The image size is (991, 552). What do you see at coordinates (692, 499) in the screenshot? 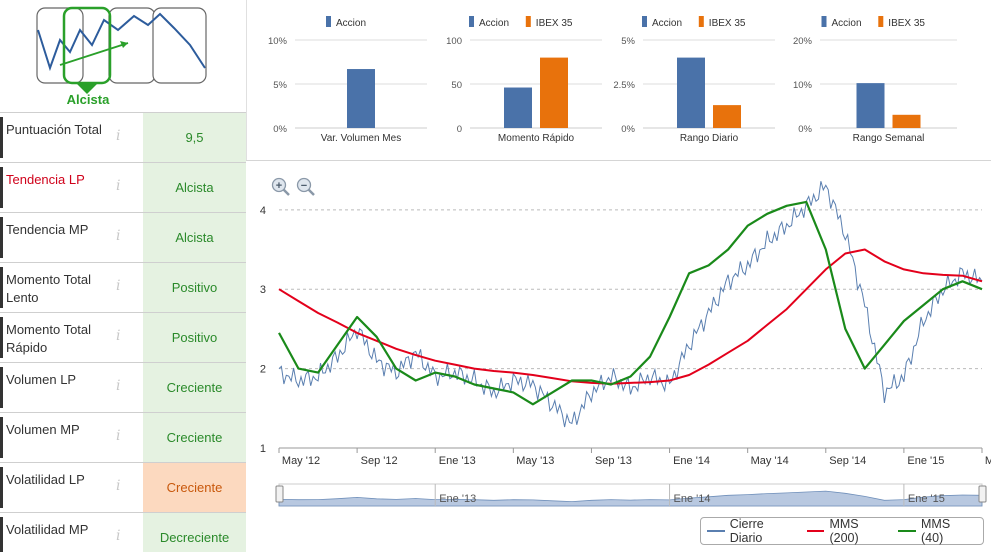
I see `navigator-tick-label: Ene '14` at bounding box center [692, 499].